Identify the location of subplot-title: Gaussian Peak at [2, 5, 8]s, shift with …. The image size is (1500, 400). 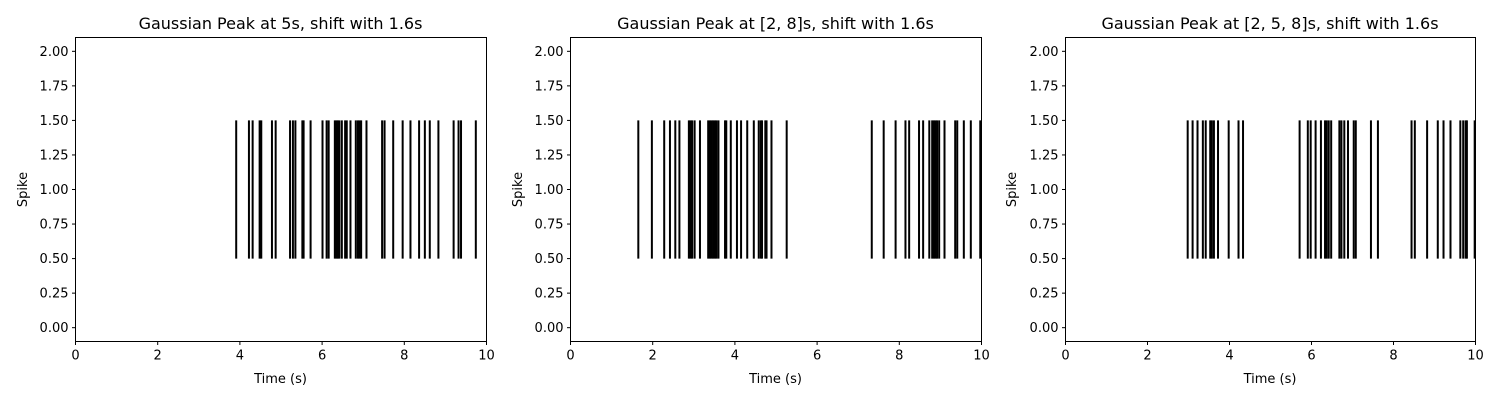
(1269, 23).